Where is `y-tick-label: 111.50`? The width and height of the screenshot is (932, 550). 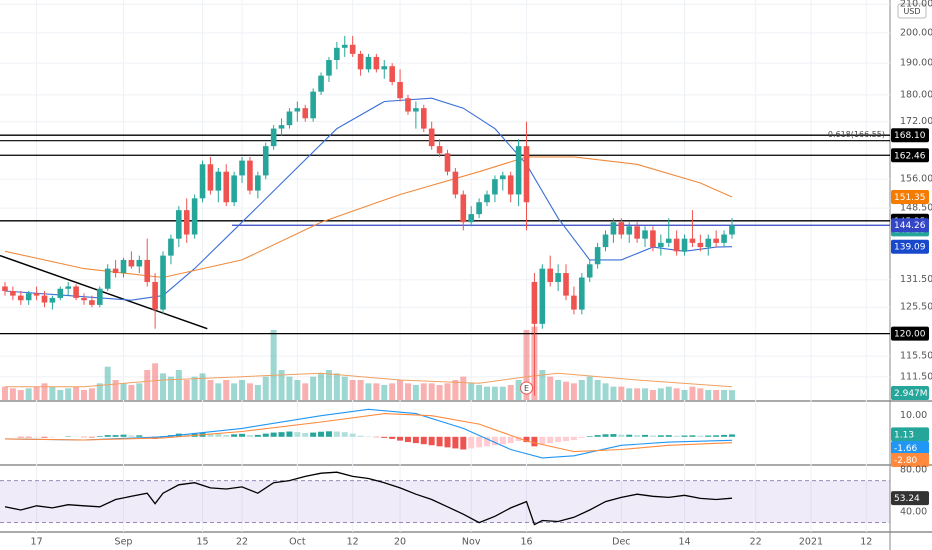 y-tick-label: 111.50 is located at coordinates (916, 376).